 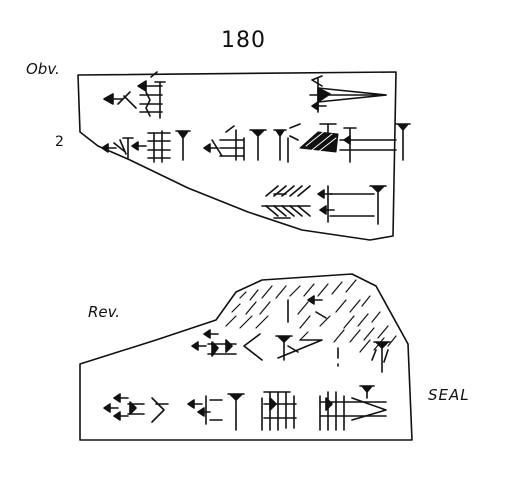 What do you see at coordinates (243, 40) in the screenshot?
I see `tablet-number: 180` at bounding box center [243, 40].